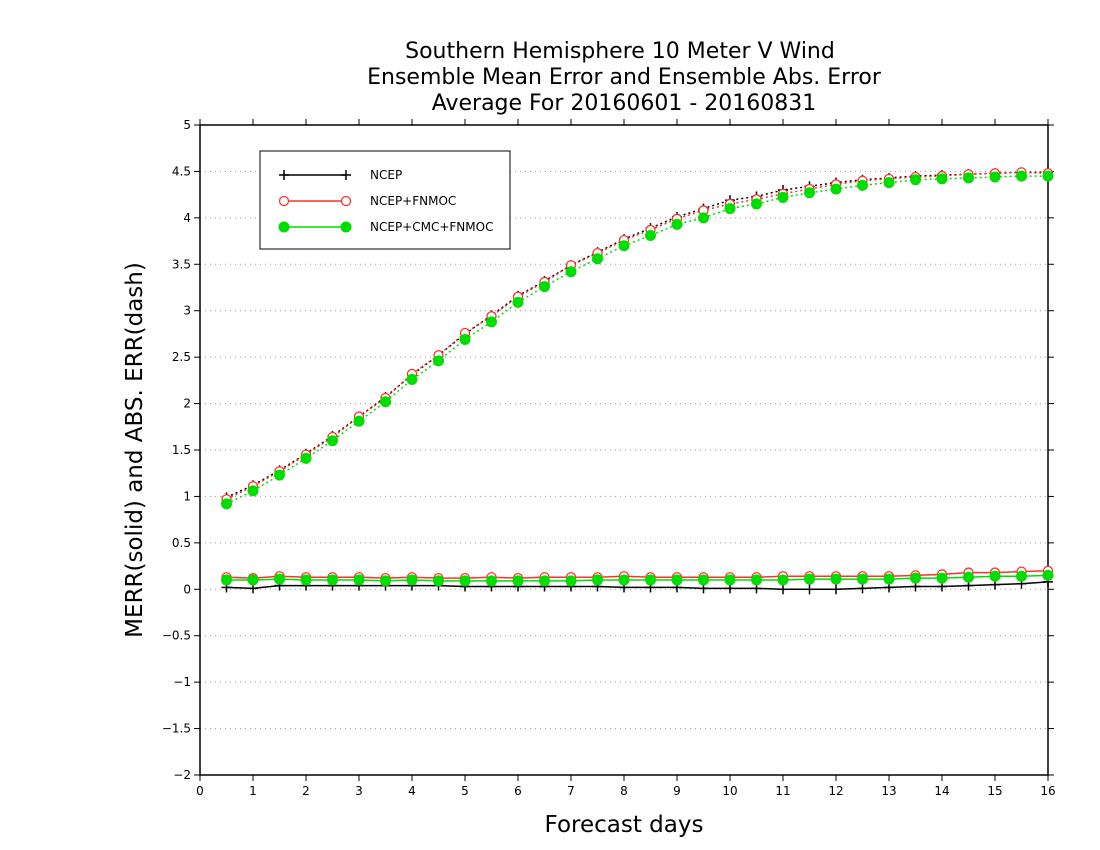 This screenshot has height=850, width=1100. Describe the element at coordinates (413, 201) in the screenshot. I see `legend-label: NCEP+FNMOC` at that location.